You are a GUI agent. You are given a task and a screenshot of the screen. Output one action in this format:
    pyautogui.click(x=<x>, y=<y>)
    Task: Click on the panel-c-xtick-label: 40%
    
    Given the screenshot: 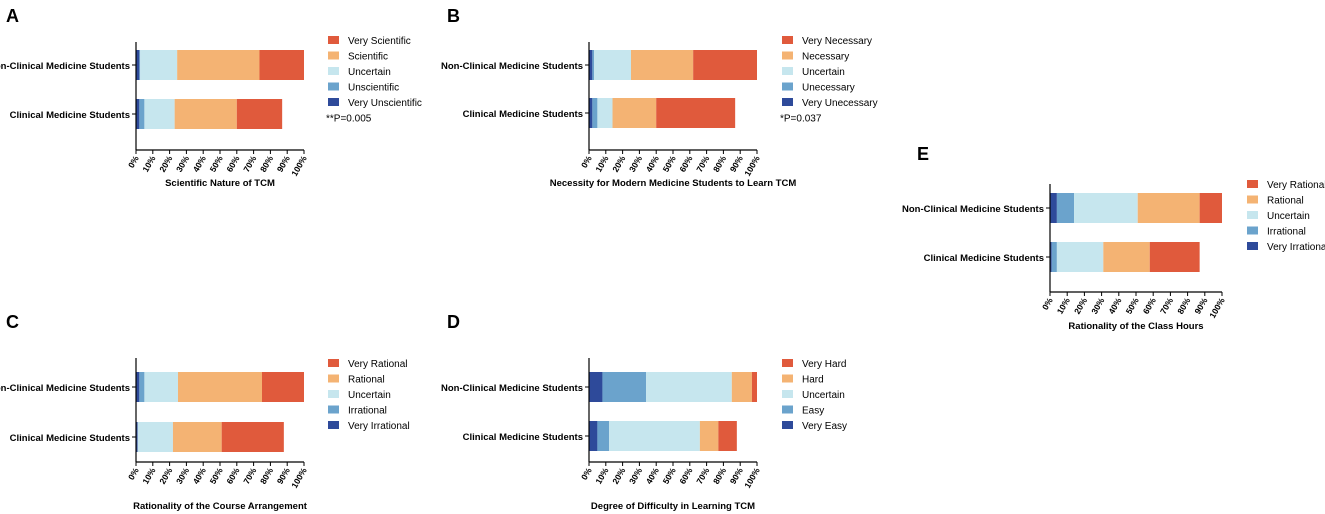 What is the action you would take?
    pyautogui.click(x=199, y=476)
    